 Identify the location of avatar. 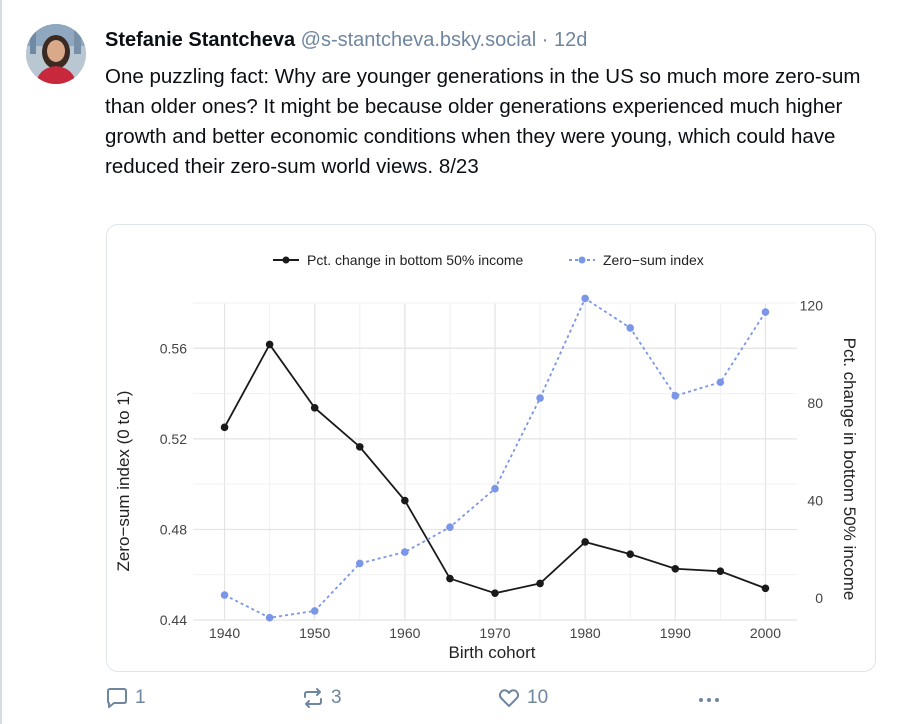
(56, 54).